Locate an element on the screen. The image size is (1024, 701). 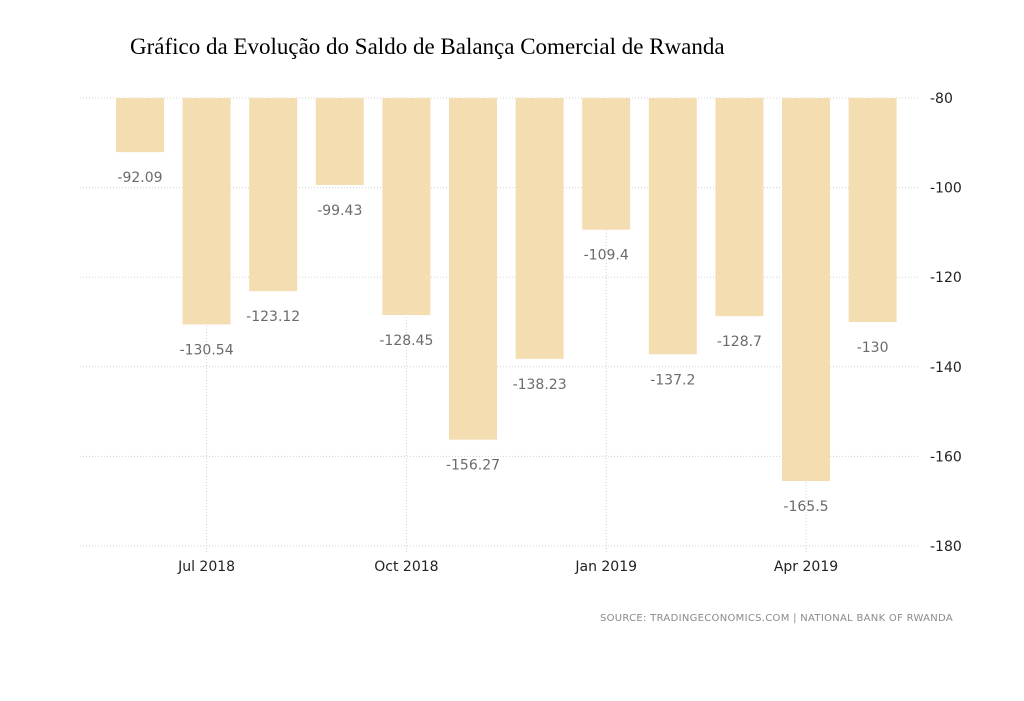
data-label: -130 is located at coordinates (873, 348).